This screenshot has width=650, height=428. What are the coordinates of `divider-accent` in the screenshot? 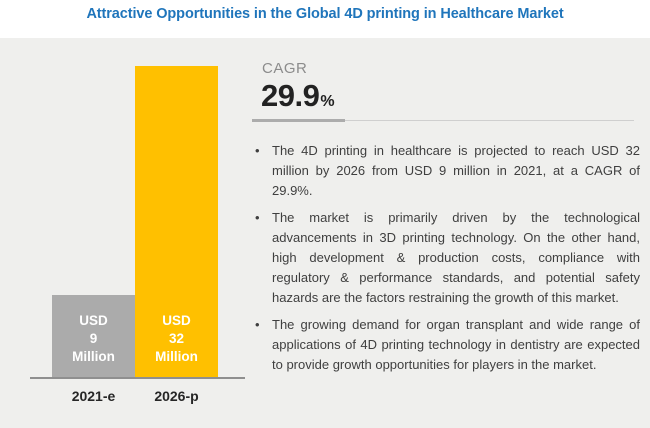 It's located at (298, 120).